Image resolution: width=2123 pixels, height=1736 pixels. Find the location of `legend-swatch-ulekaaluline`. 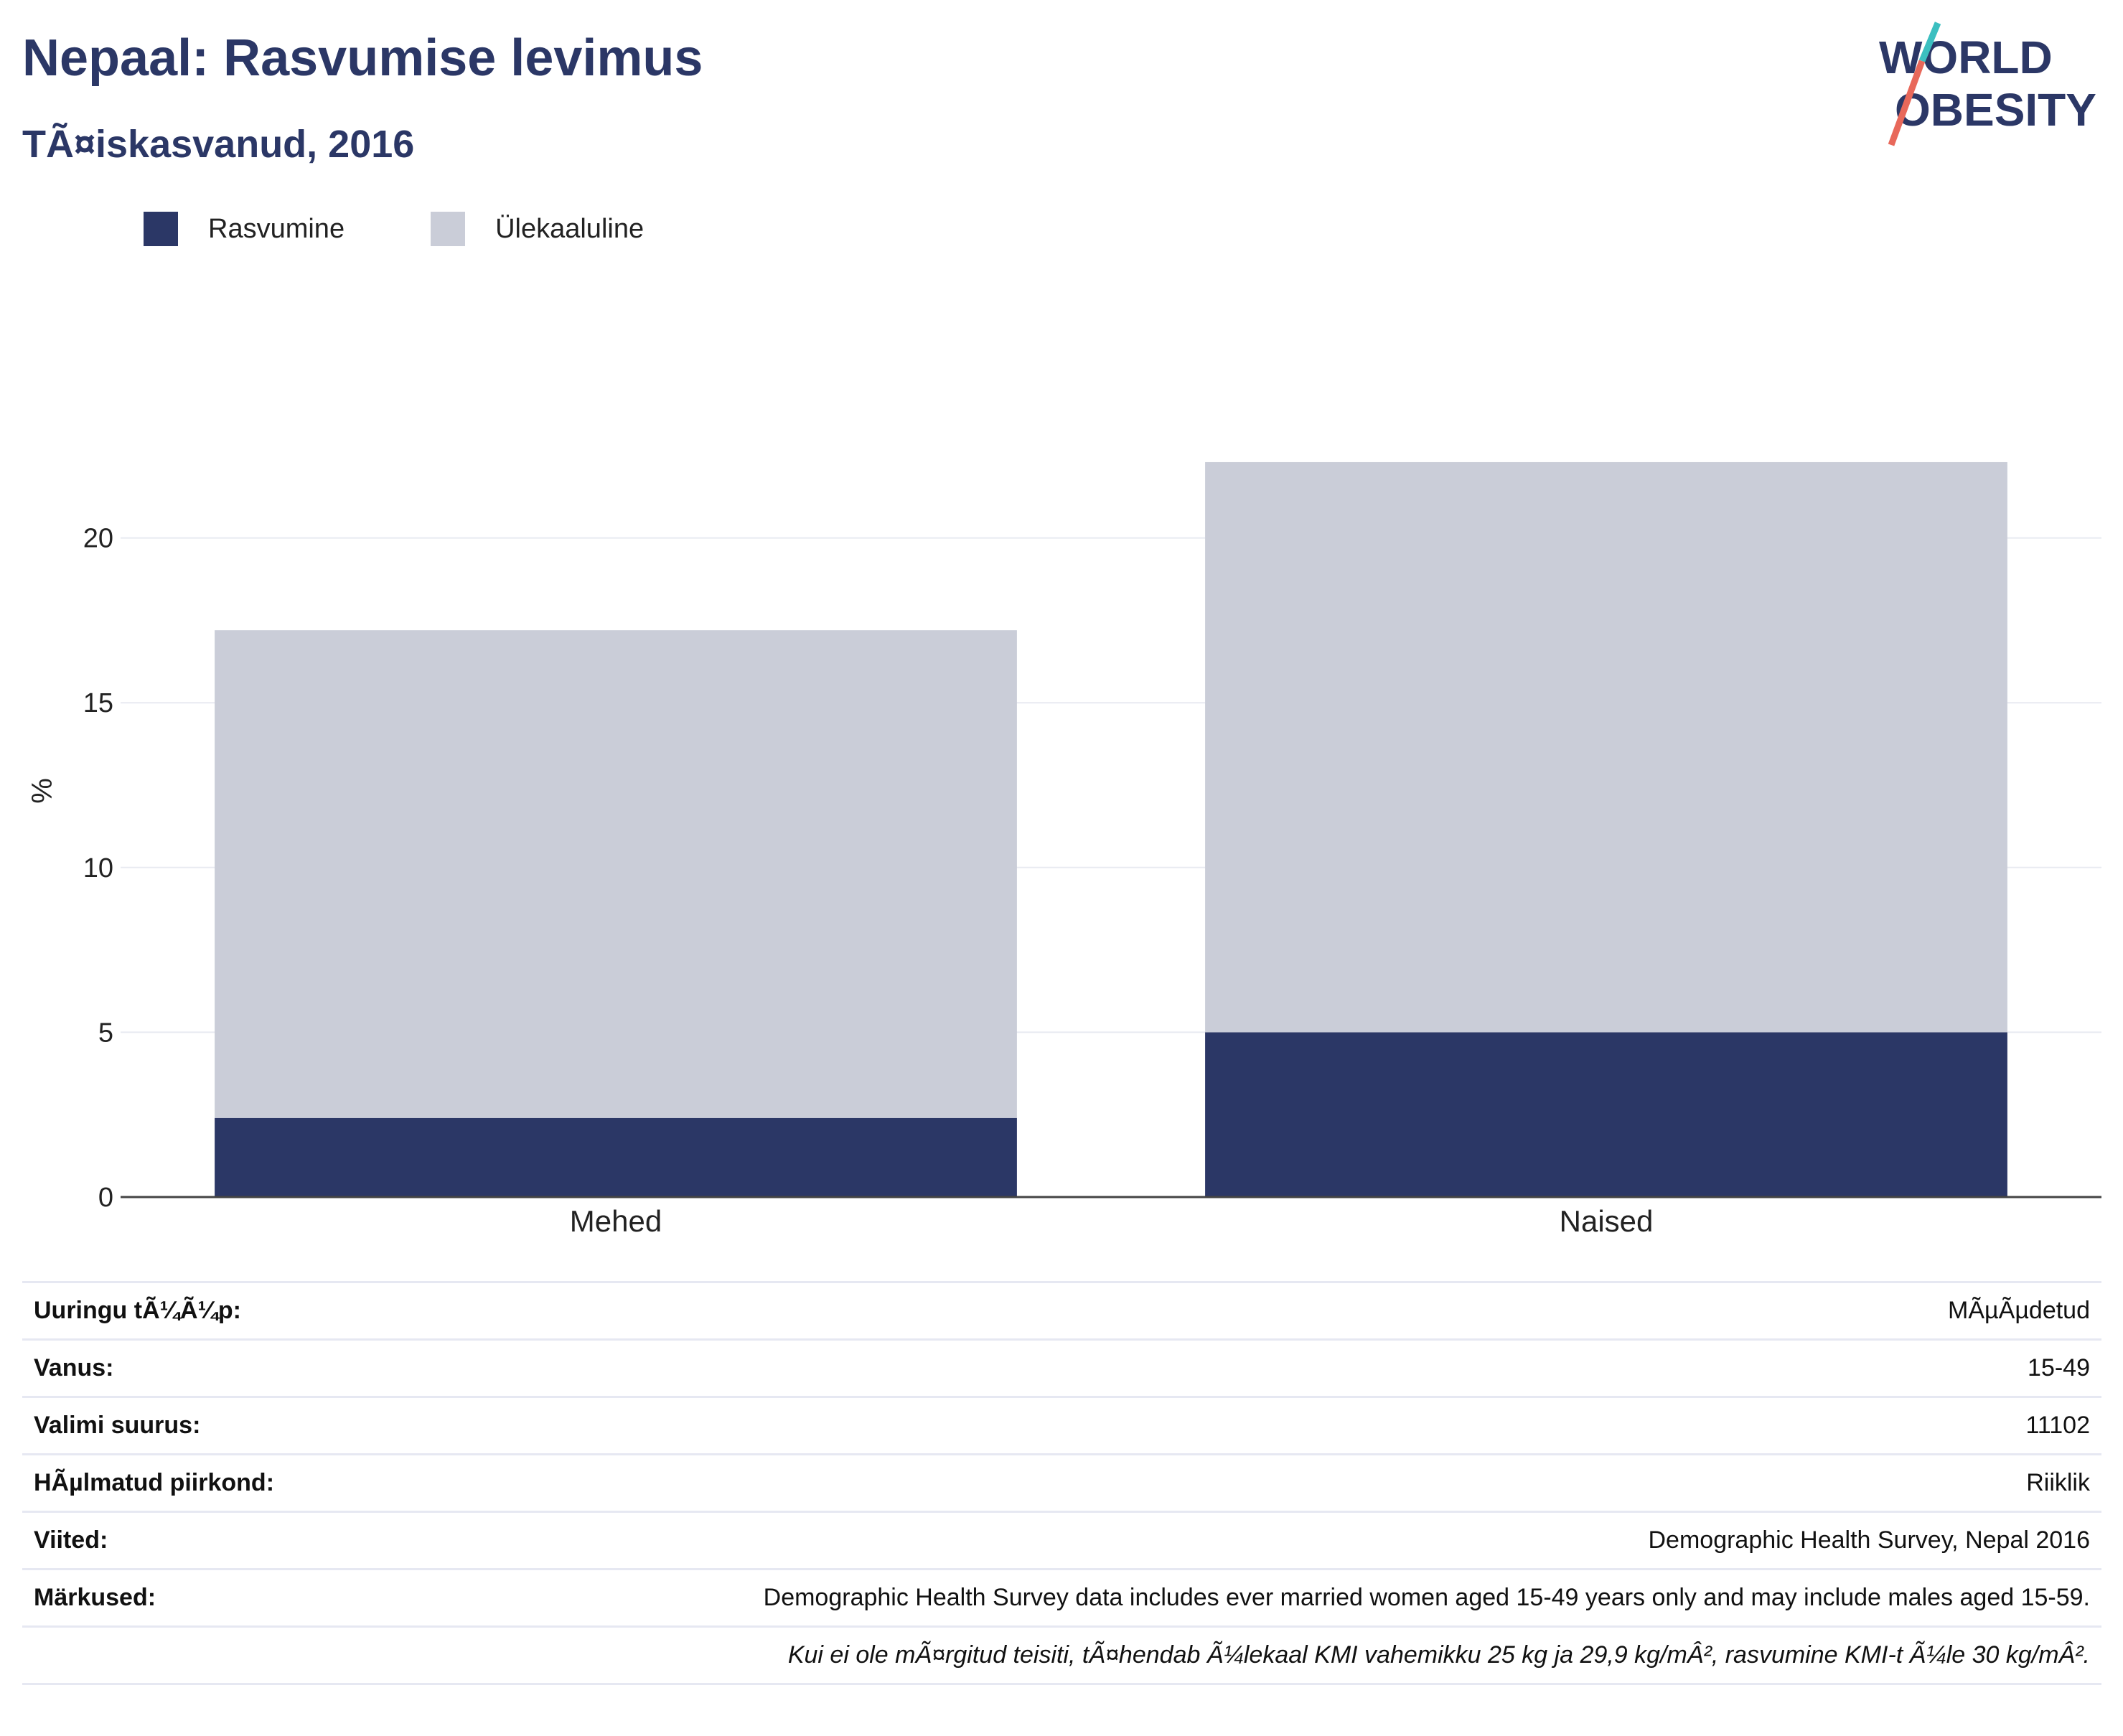

legend-swatch-ulekaaluline is located at coordinates (448, 229).